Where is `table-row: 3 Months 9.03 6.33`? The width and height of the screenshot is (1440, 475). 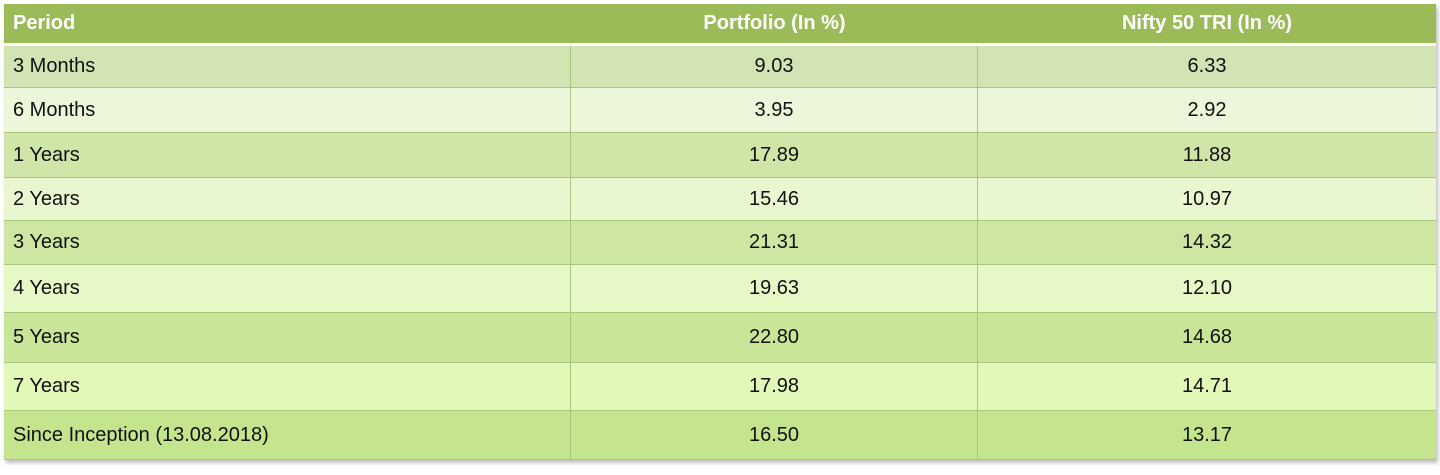
table-row: 3 Months 9.03 6.33 is located at coordinates (720, 67).